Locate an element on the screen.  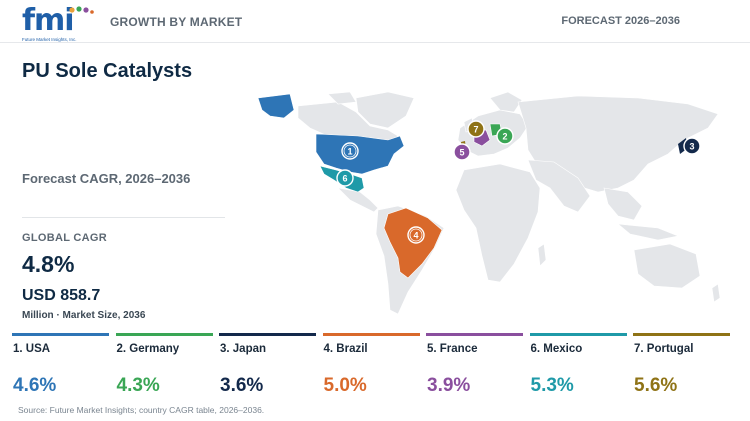
marker-france-label: 5 is located at coordinates (461, 153).